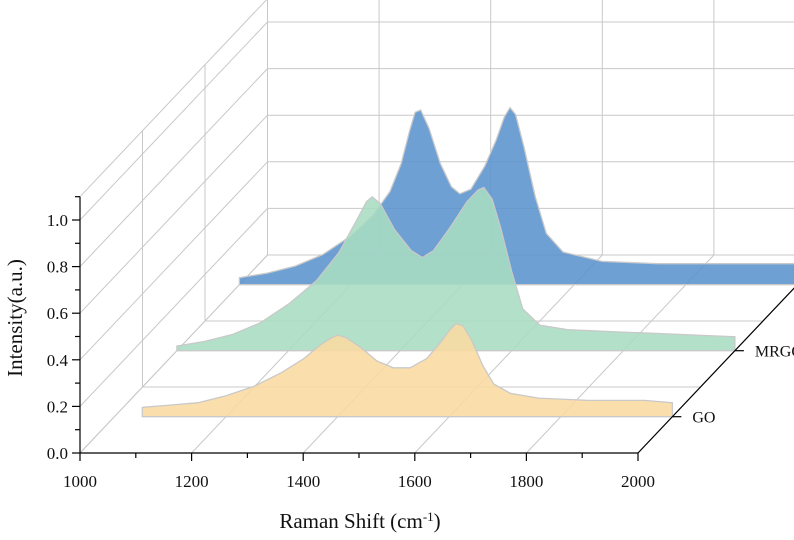 The image size is (794, 540). I want to click on series-label-mrgo: MRGO, so click(774, 352).